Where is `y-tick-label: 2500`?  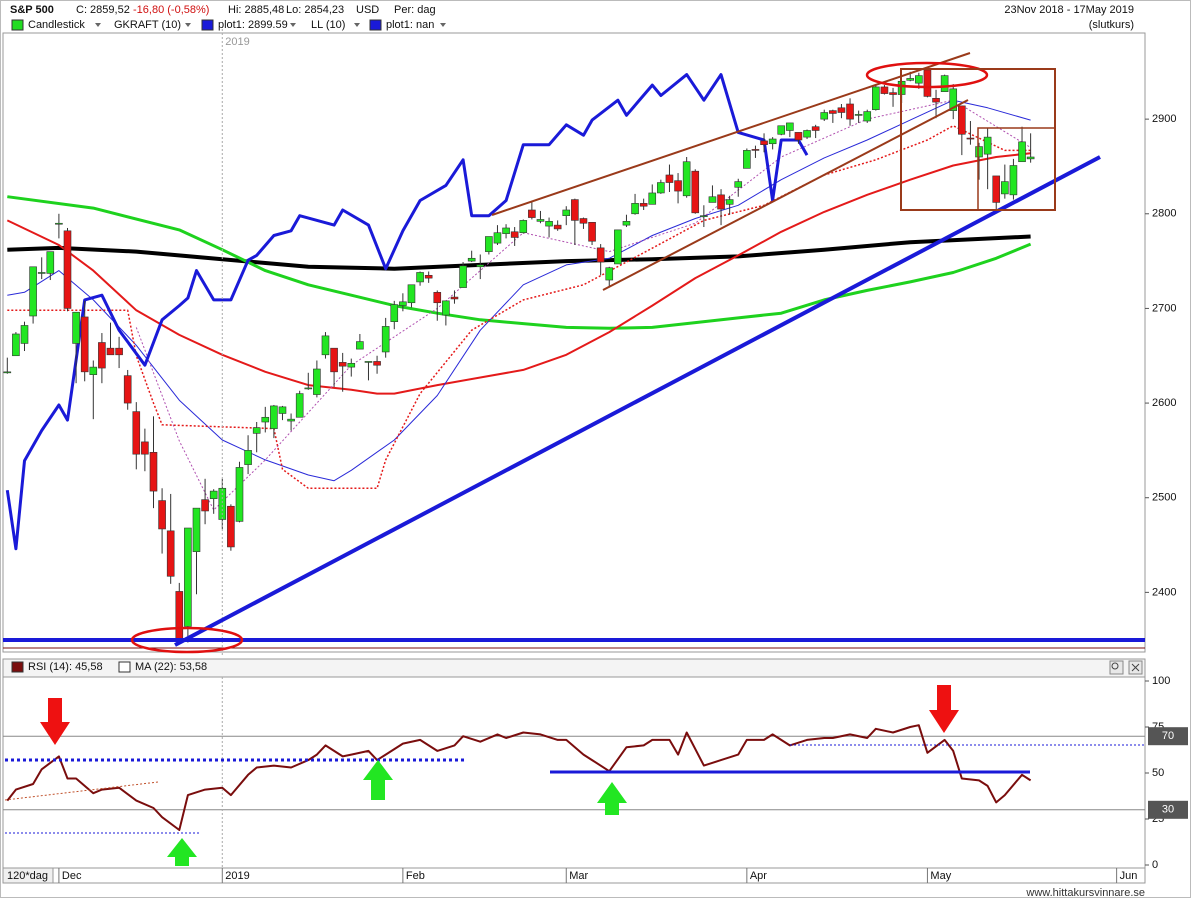
y-tick-label: 2500 is located at coordinates (1164, 498).